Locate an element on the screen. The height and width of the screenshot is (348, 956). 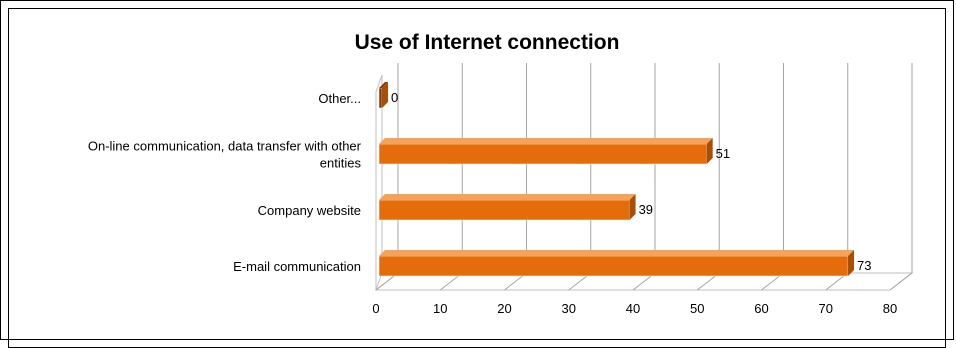
data-label: 39 is located at coordinates (646, 209).